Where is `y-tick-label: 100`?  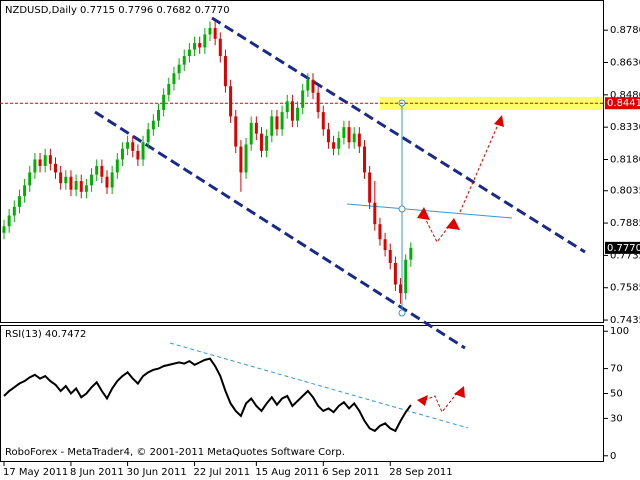
y-tick-label: 100 is located at coordinates (619, 331).